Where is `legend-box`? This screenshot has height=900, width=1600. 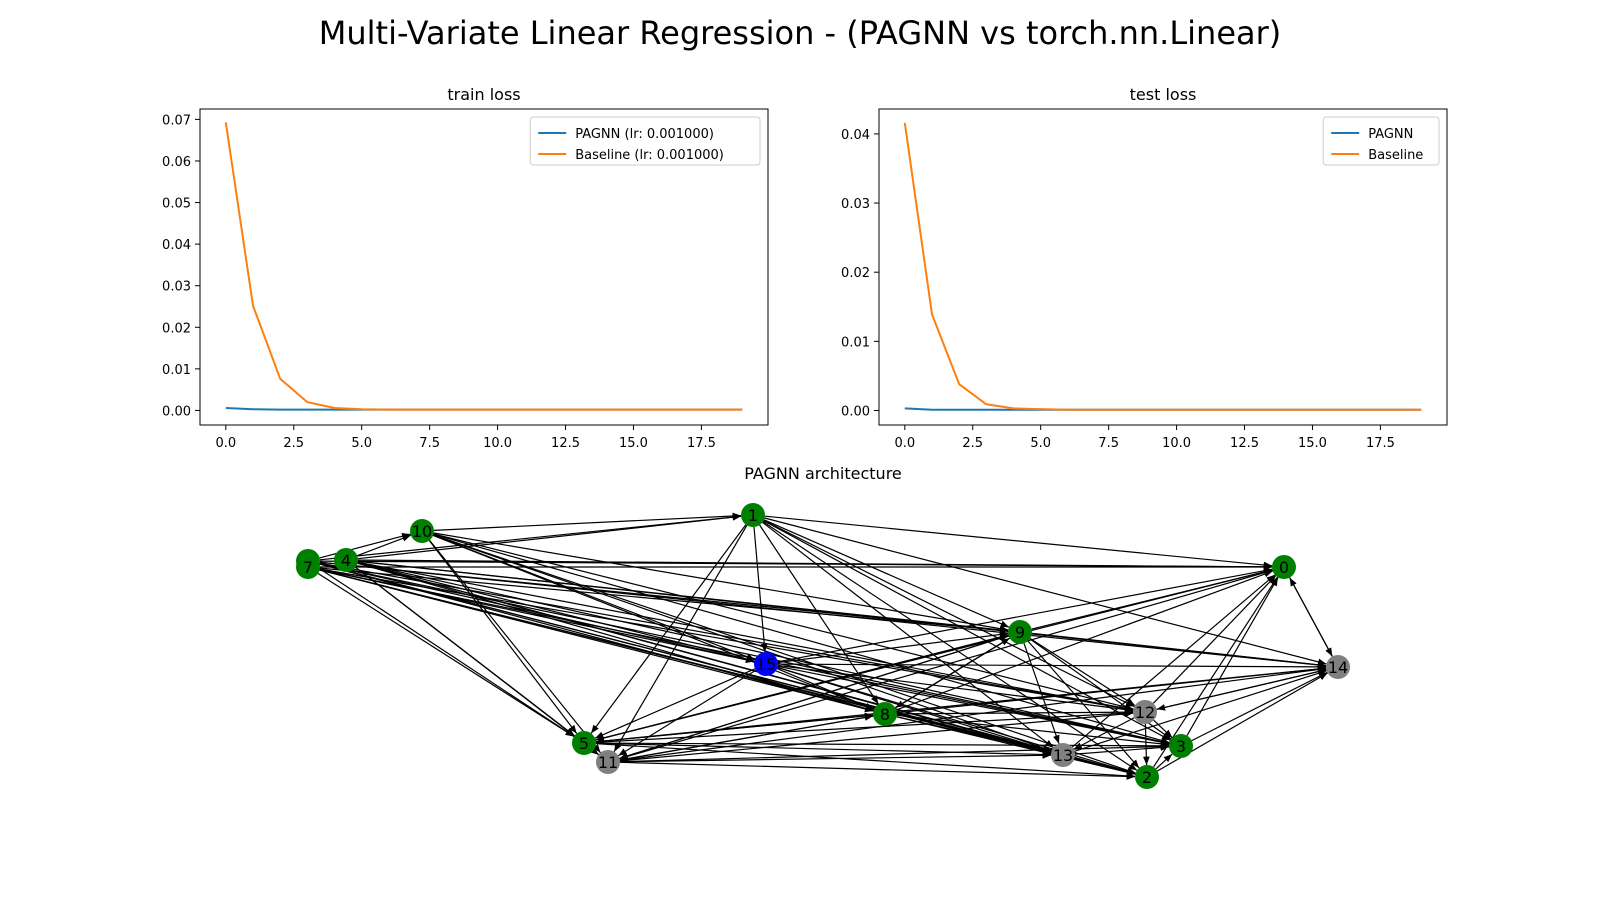
legend-box is located at coordinates (645, 141).